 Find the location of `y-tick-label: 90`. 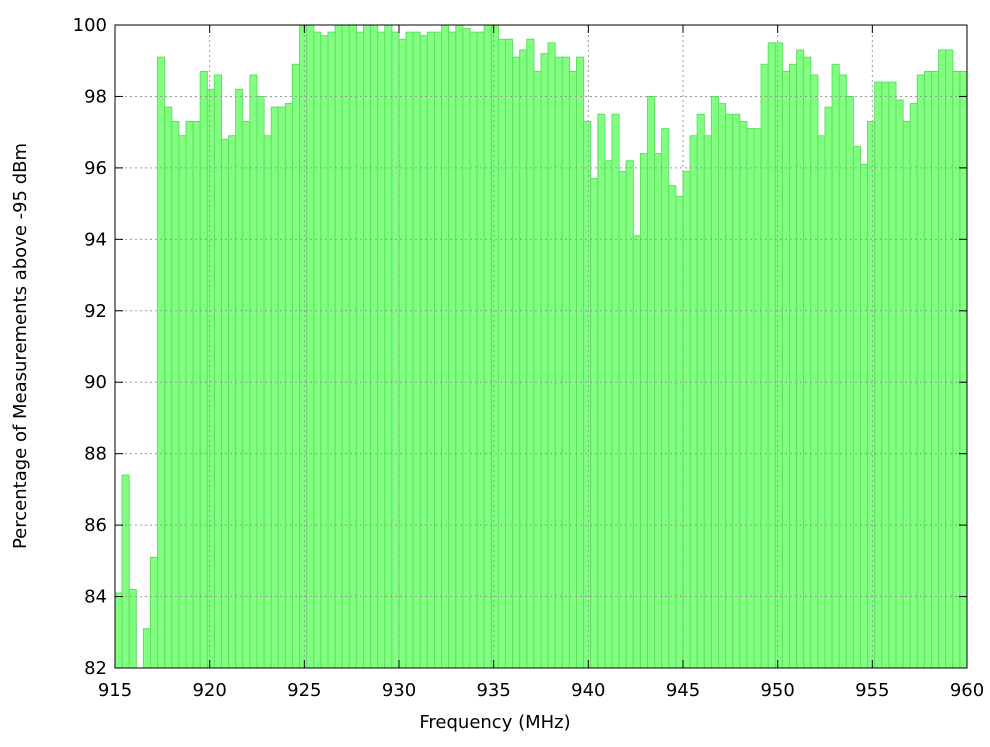

y-tick-label: 90 is located at coordinates (95, 382).